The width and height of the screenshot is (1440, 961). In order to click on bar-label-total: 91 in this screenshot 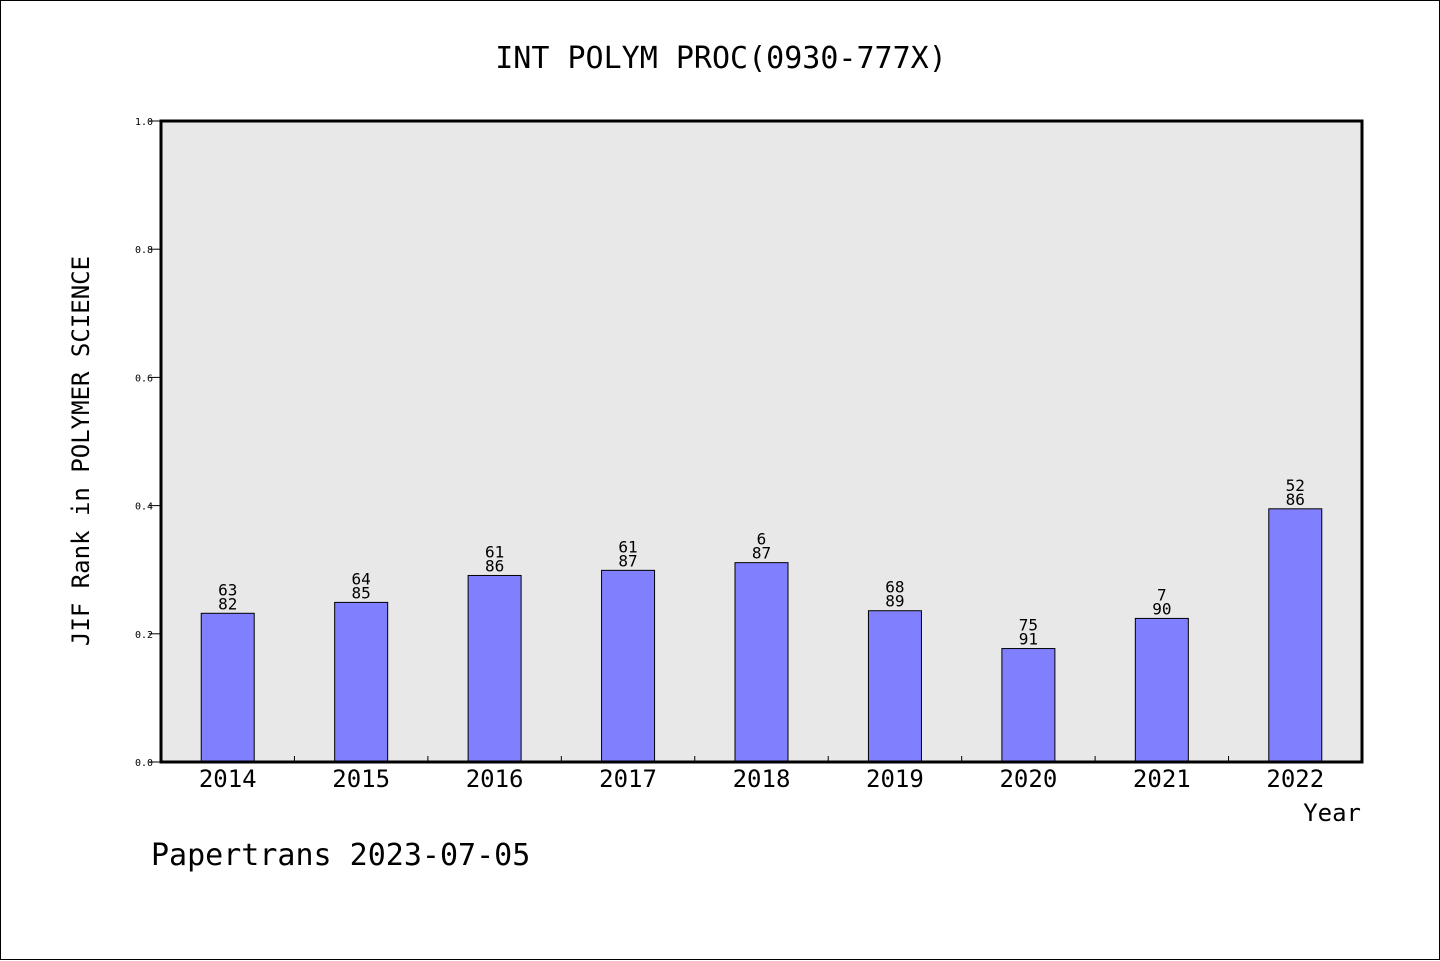, I will do `click(1028, 639)`.